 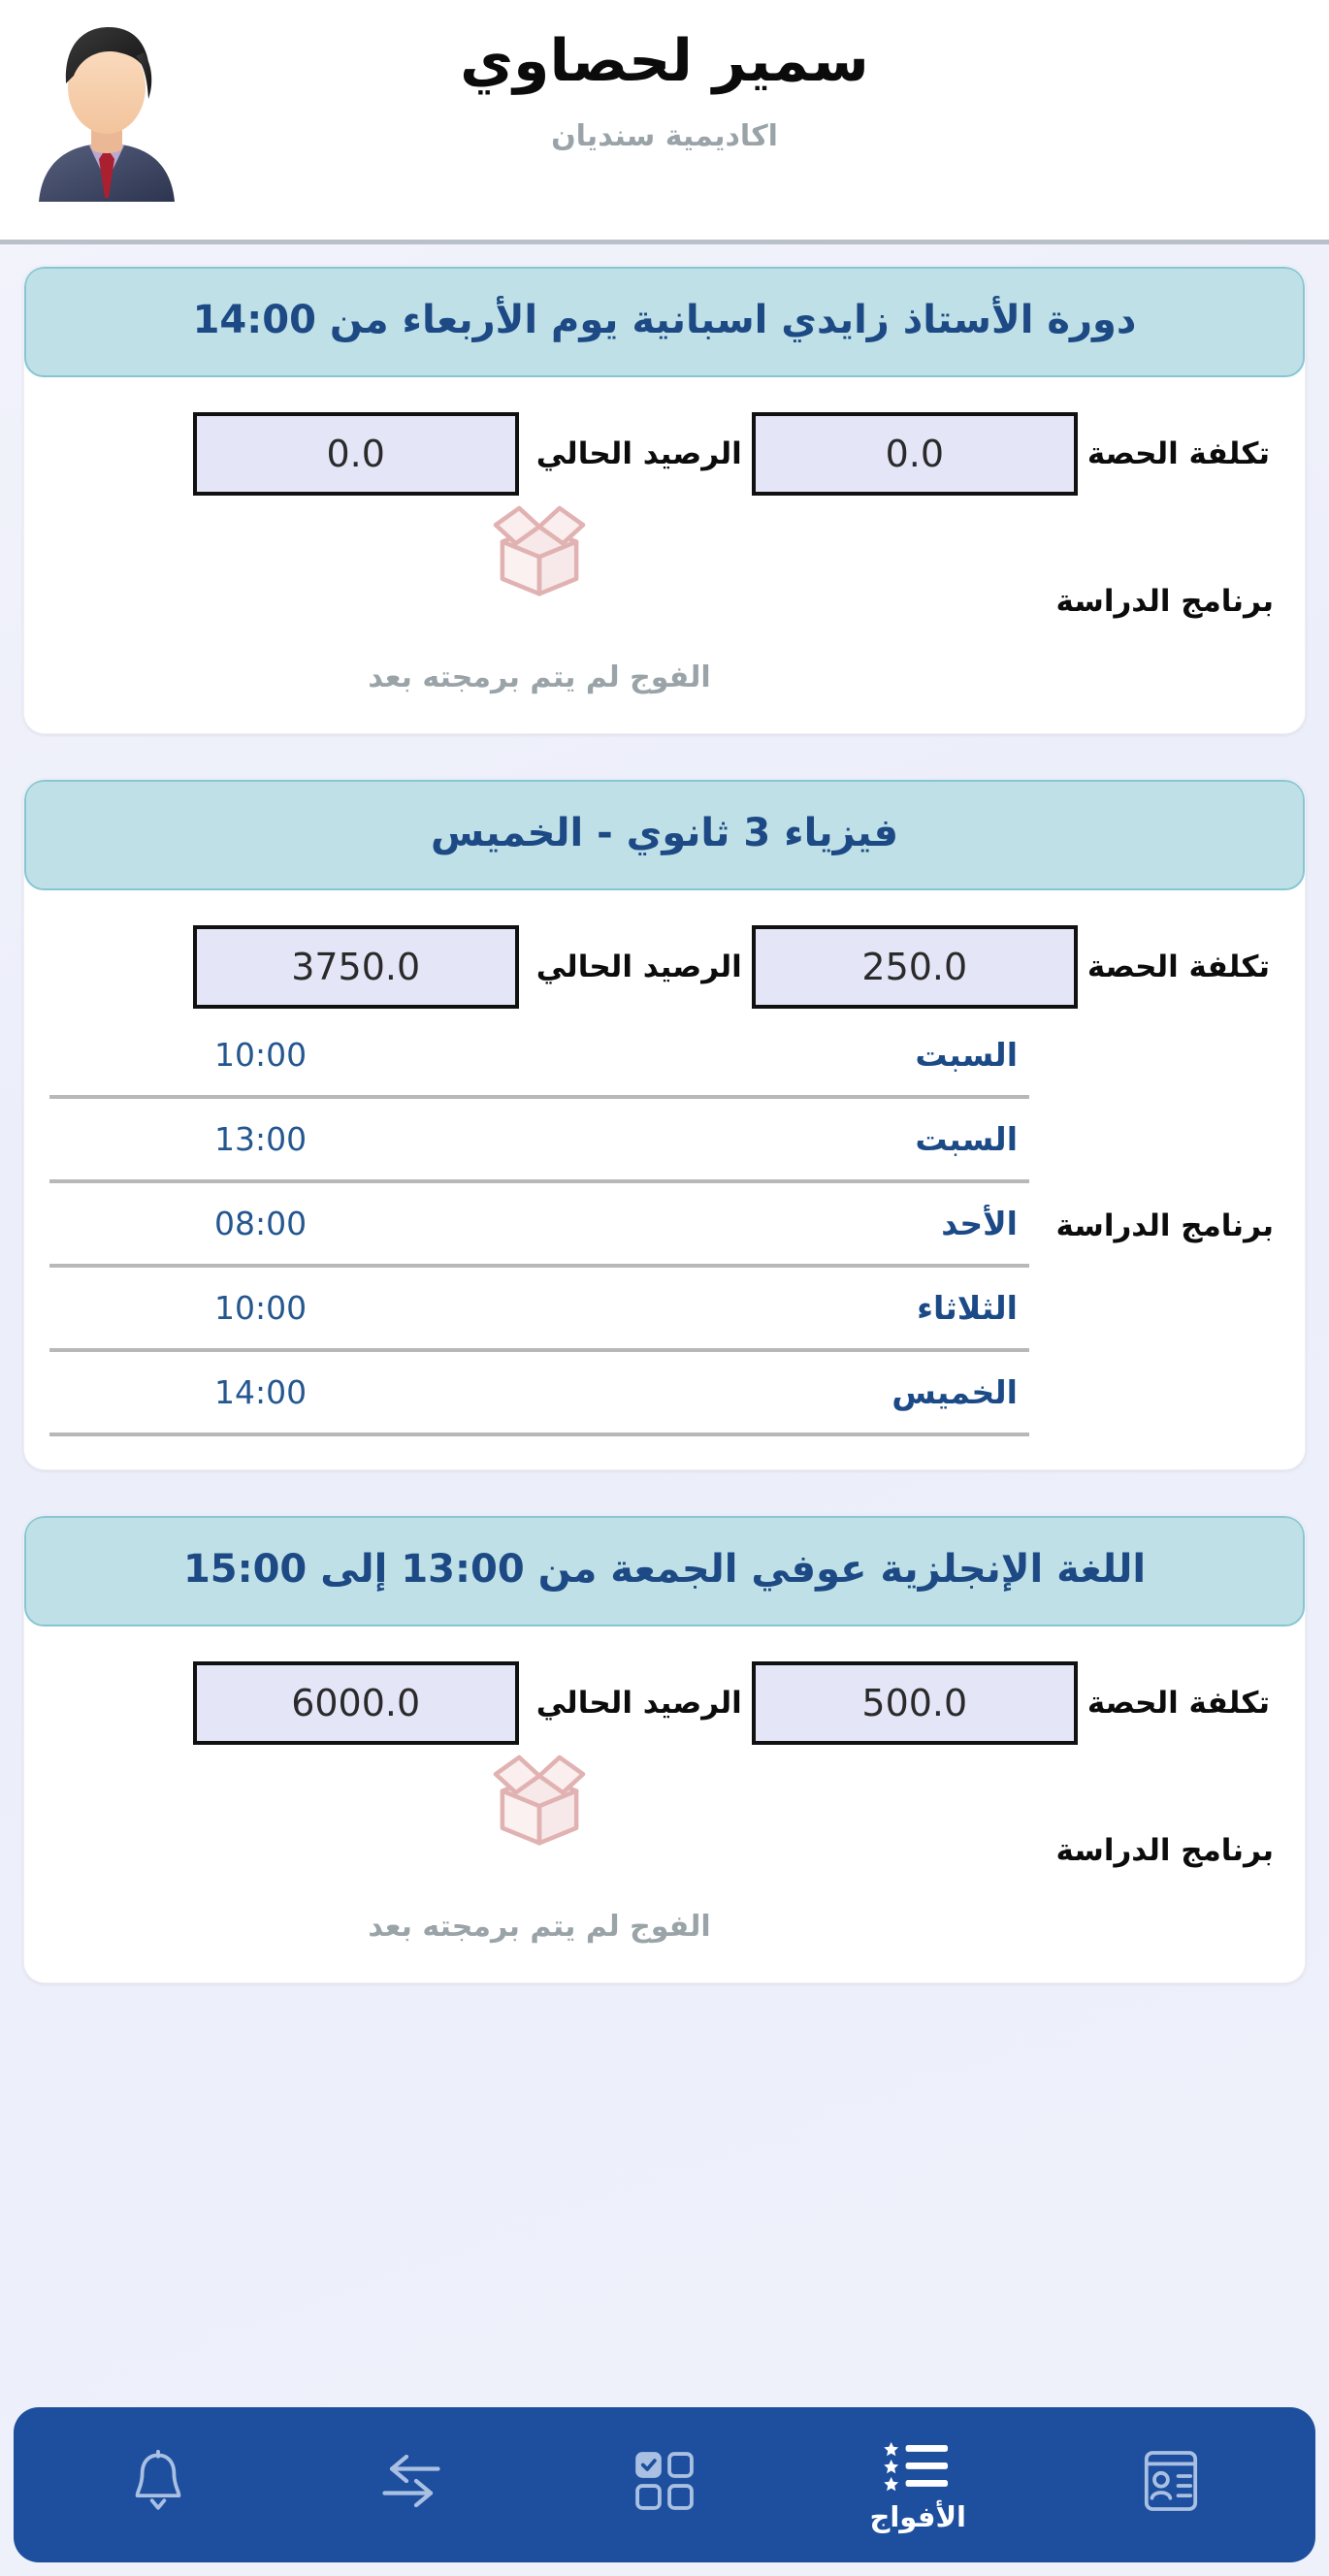 What do you see at coordinates (664, 136) in the screenshot?
I see `academy-subtitle: اكاديمية سنديان` at bounding box center [664, 136].